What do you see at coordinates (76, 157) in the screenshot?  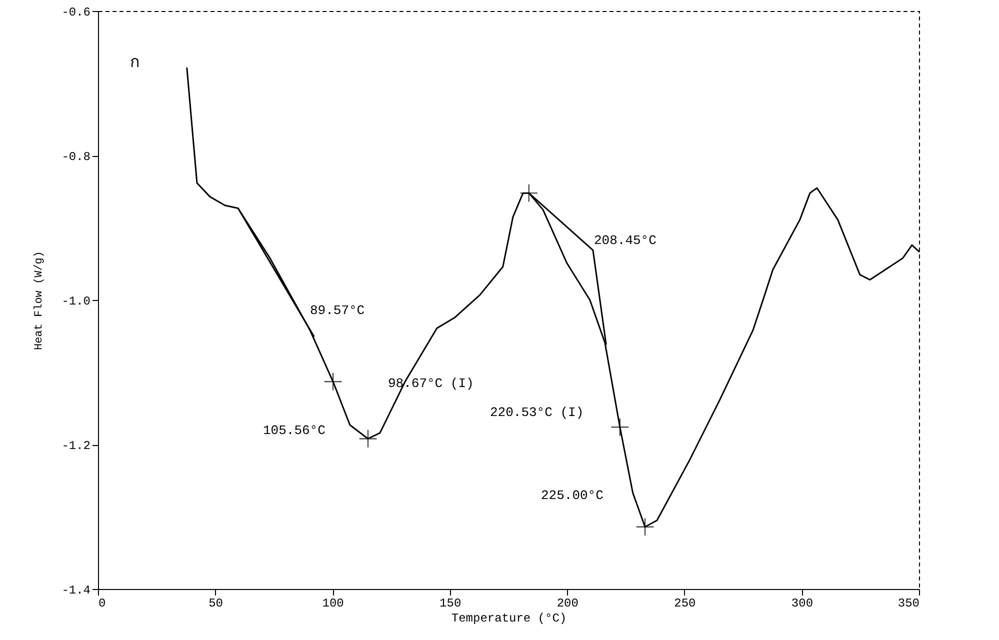 I see `y-tick-label: -0.8` at bounding box center [76, 157].